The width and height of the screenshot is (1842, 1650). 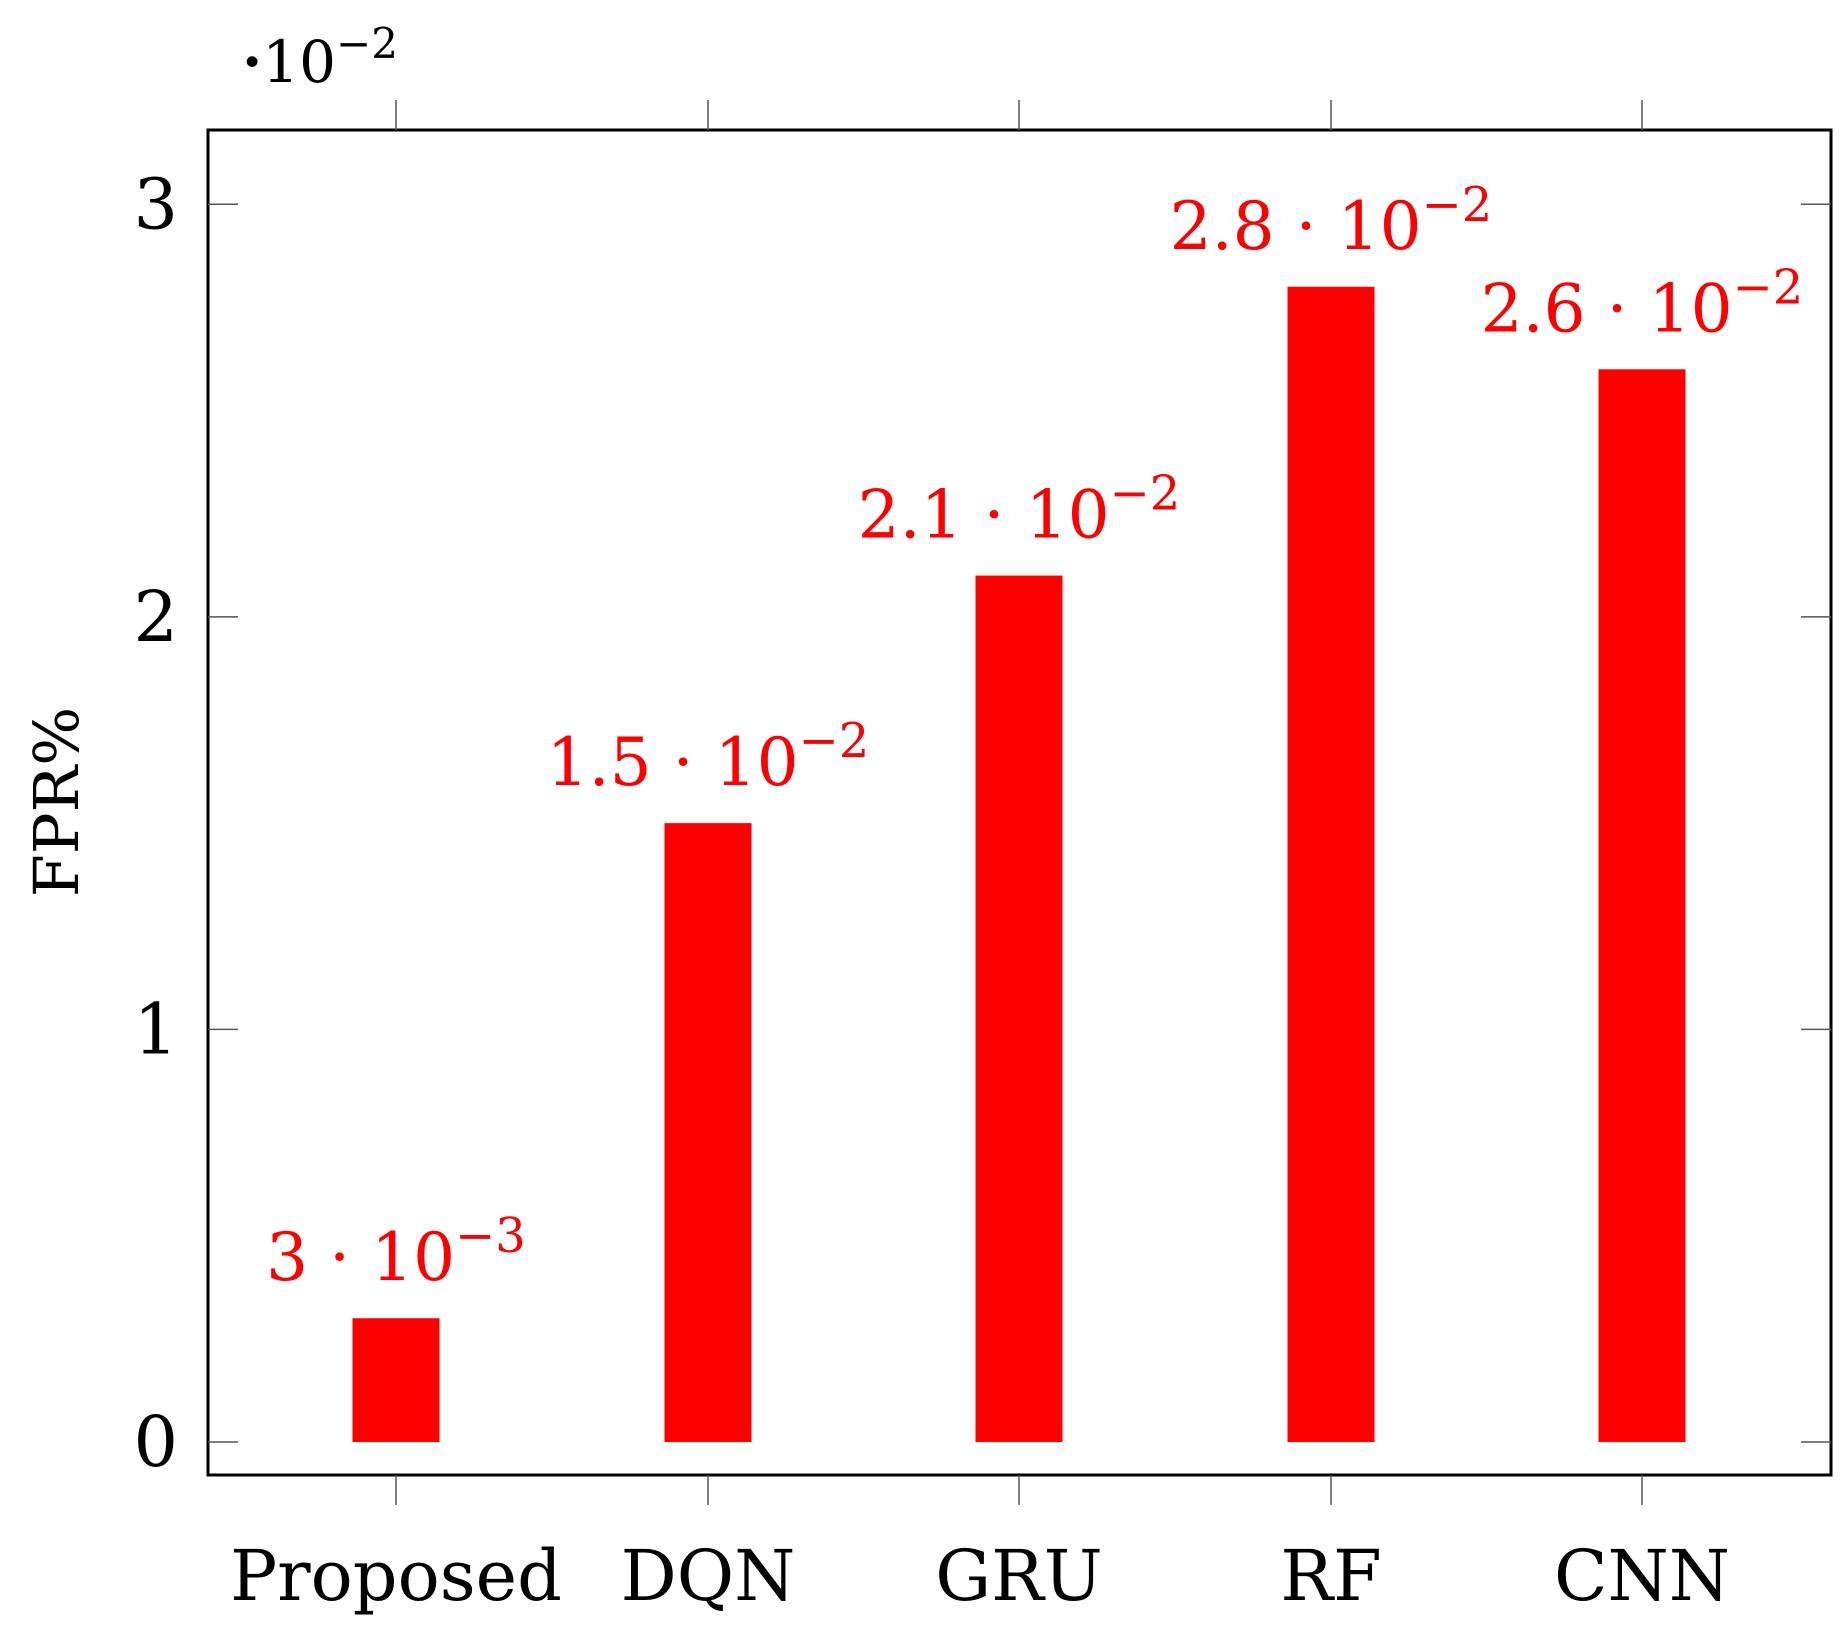 What do you see at coordinates (155, 617) in the screenshot?
I see `y-tick-label: 2` at bounding box center [155, 617].